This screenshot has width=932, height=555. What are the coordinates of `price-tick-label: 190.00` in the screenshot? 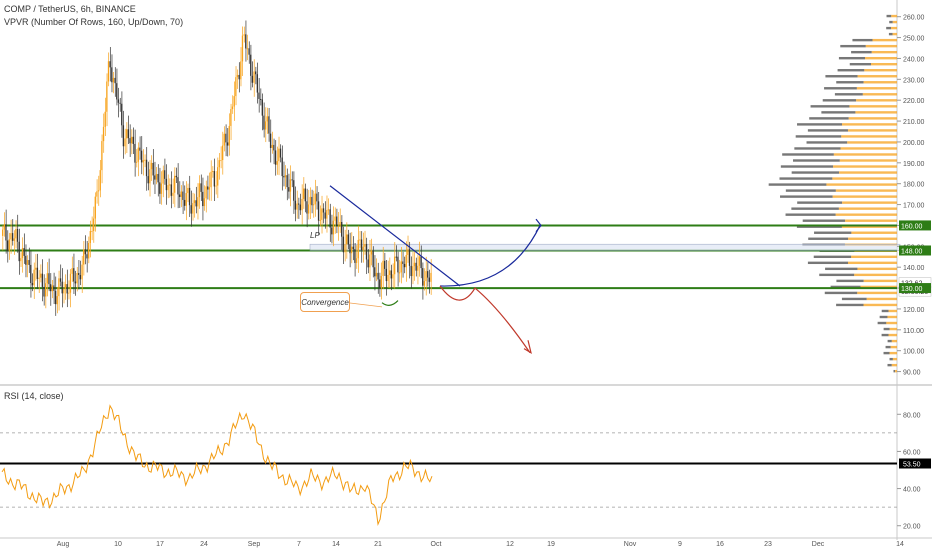 It's located at (914, 164).